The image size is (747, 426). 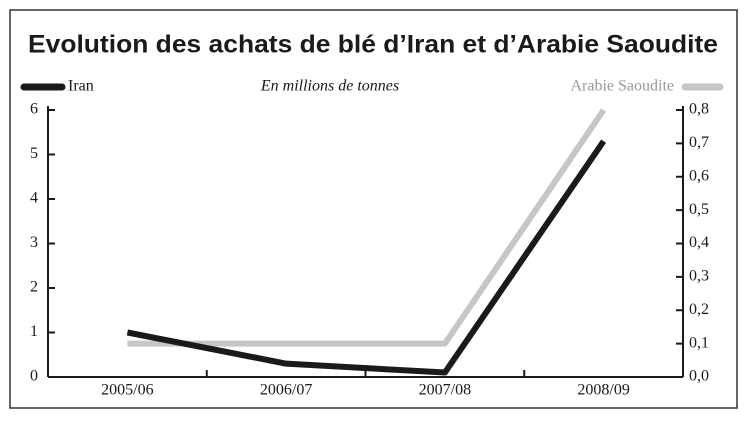 I want to click on x-tick-label: 2007/08, so click(x=445, y=390).